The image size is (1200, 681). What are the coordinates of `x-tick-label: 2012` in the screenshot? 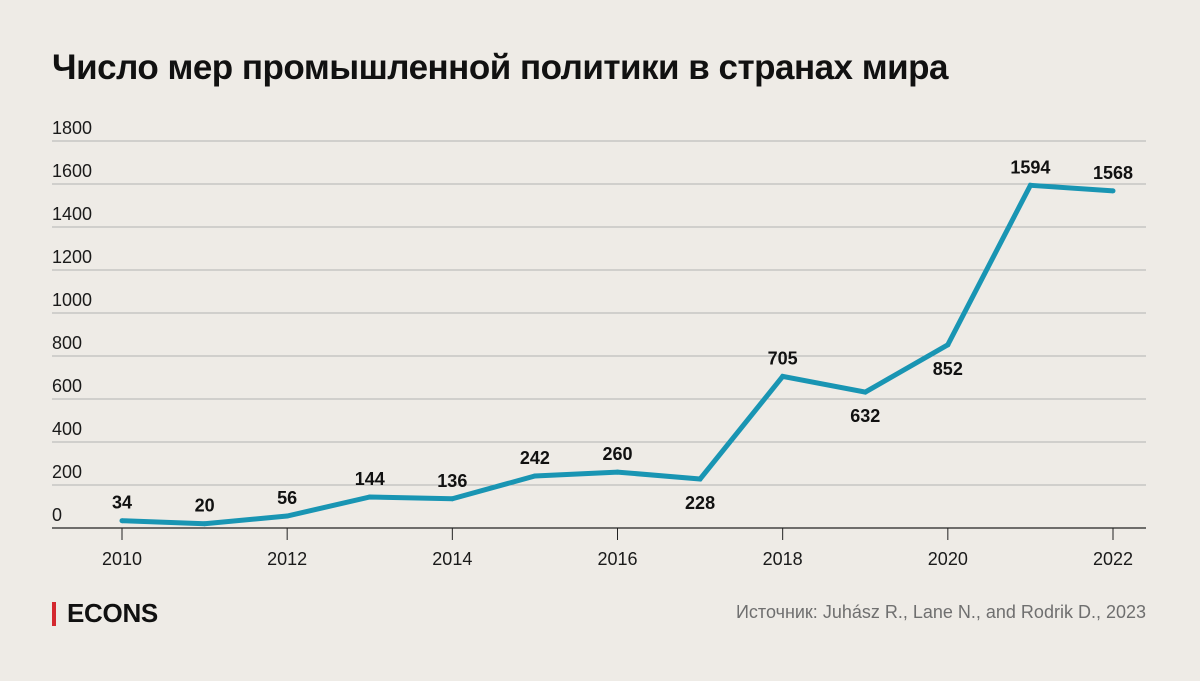 It's located at (287, 559).